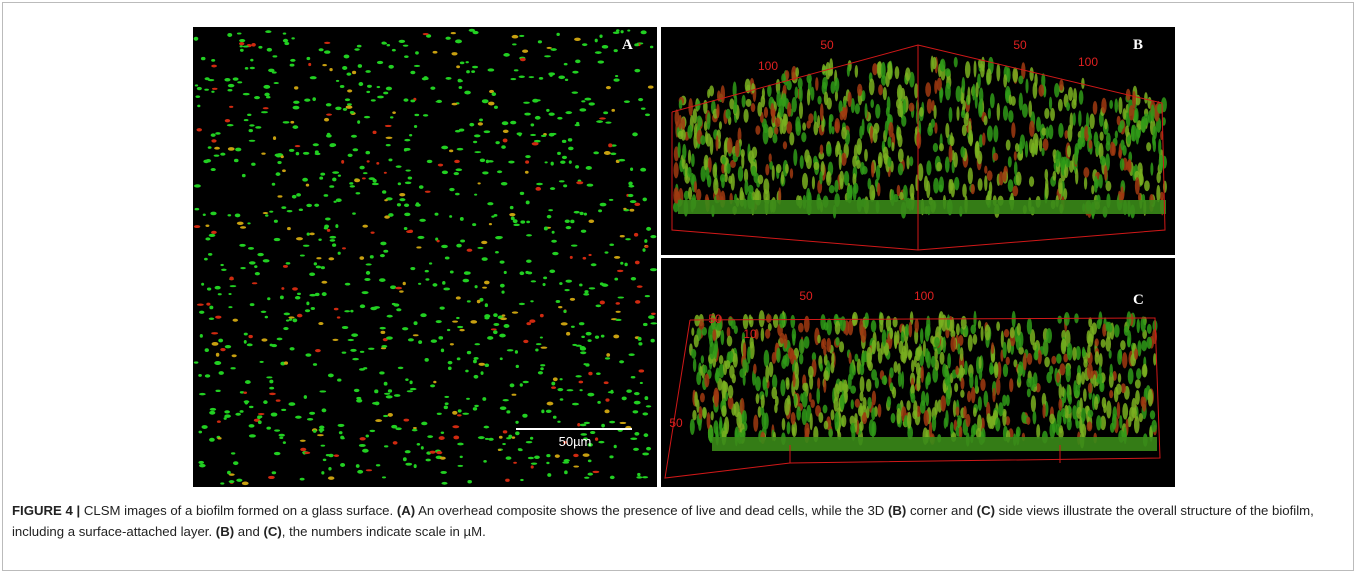  What do you see at coordinates (383, 531) in the screenshot?
I see `caption-segment: , the numbers indicate scale in µM.` at bounding box center [383, 531].